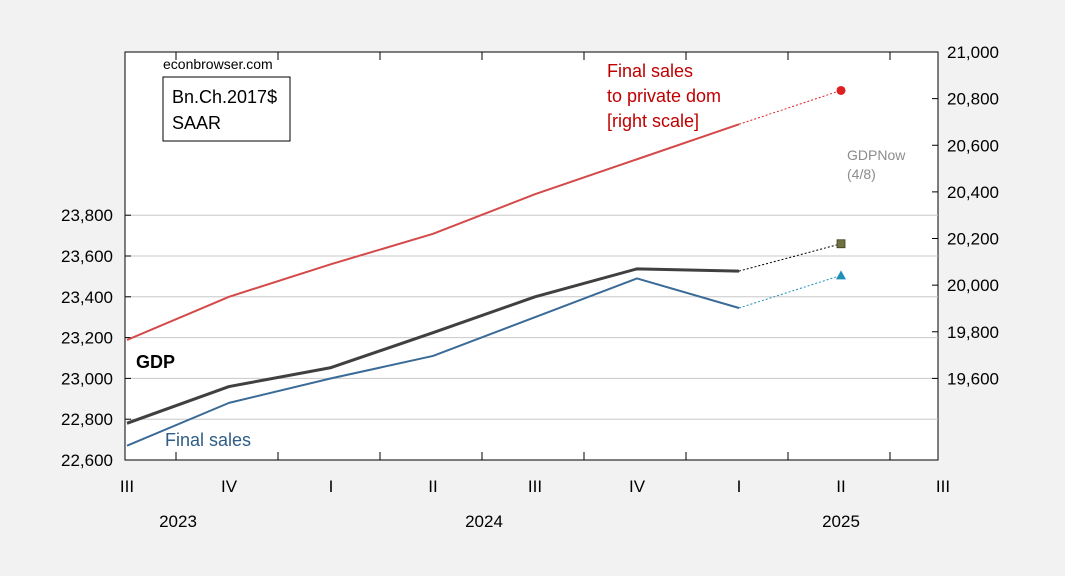 The image size is (1065, 576). What do you see at coordinates (535, 486) in the screenshot?
I see `x-tick-label-4: III` at bounding box center [535, 486].